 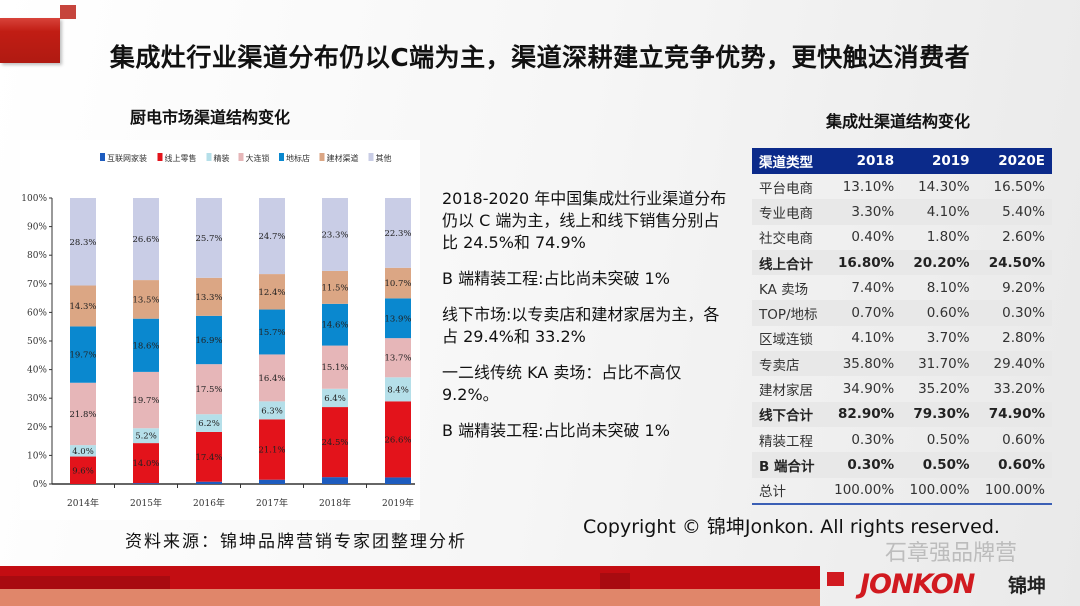 I want to click on y-tick-label: 100%, so click(x=34, y=199).